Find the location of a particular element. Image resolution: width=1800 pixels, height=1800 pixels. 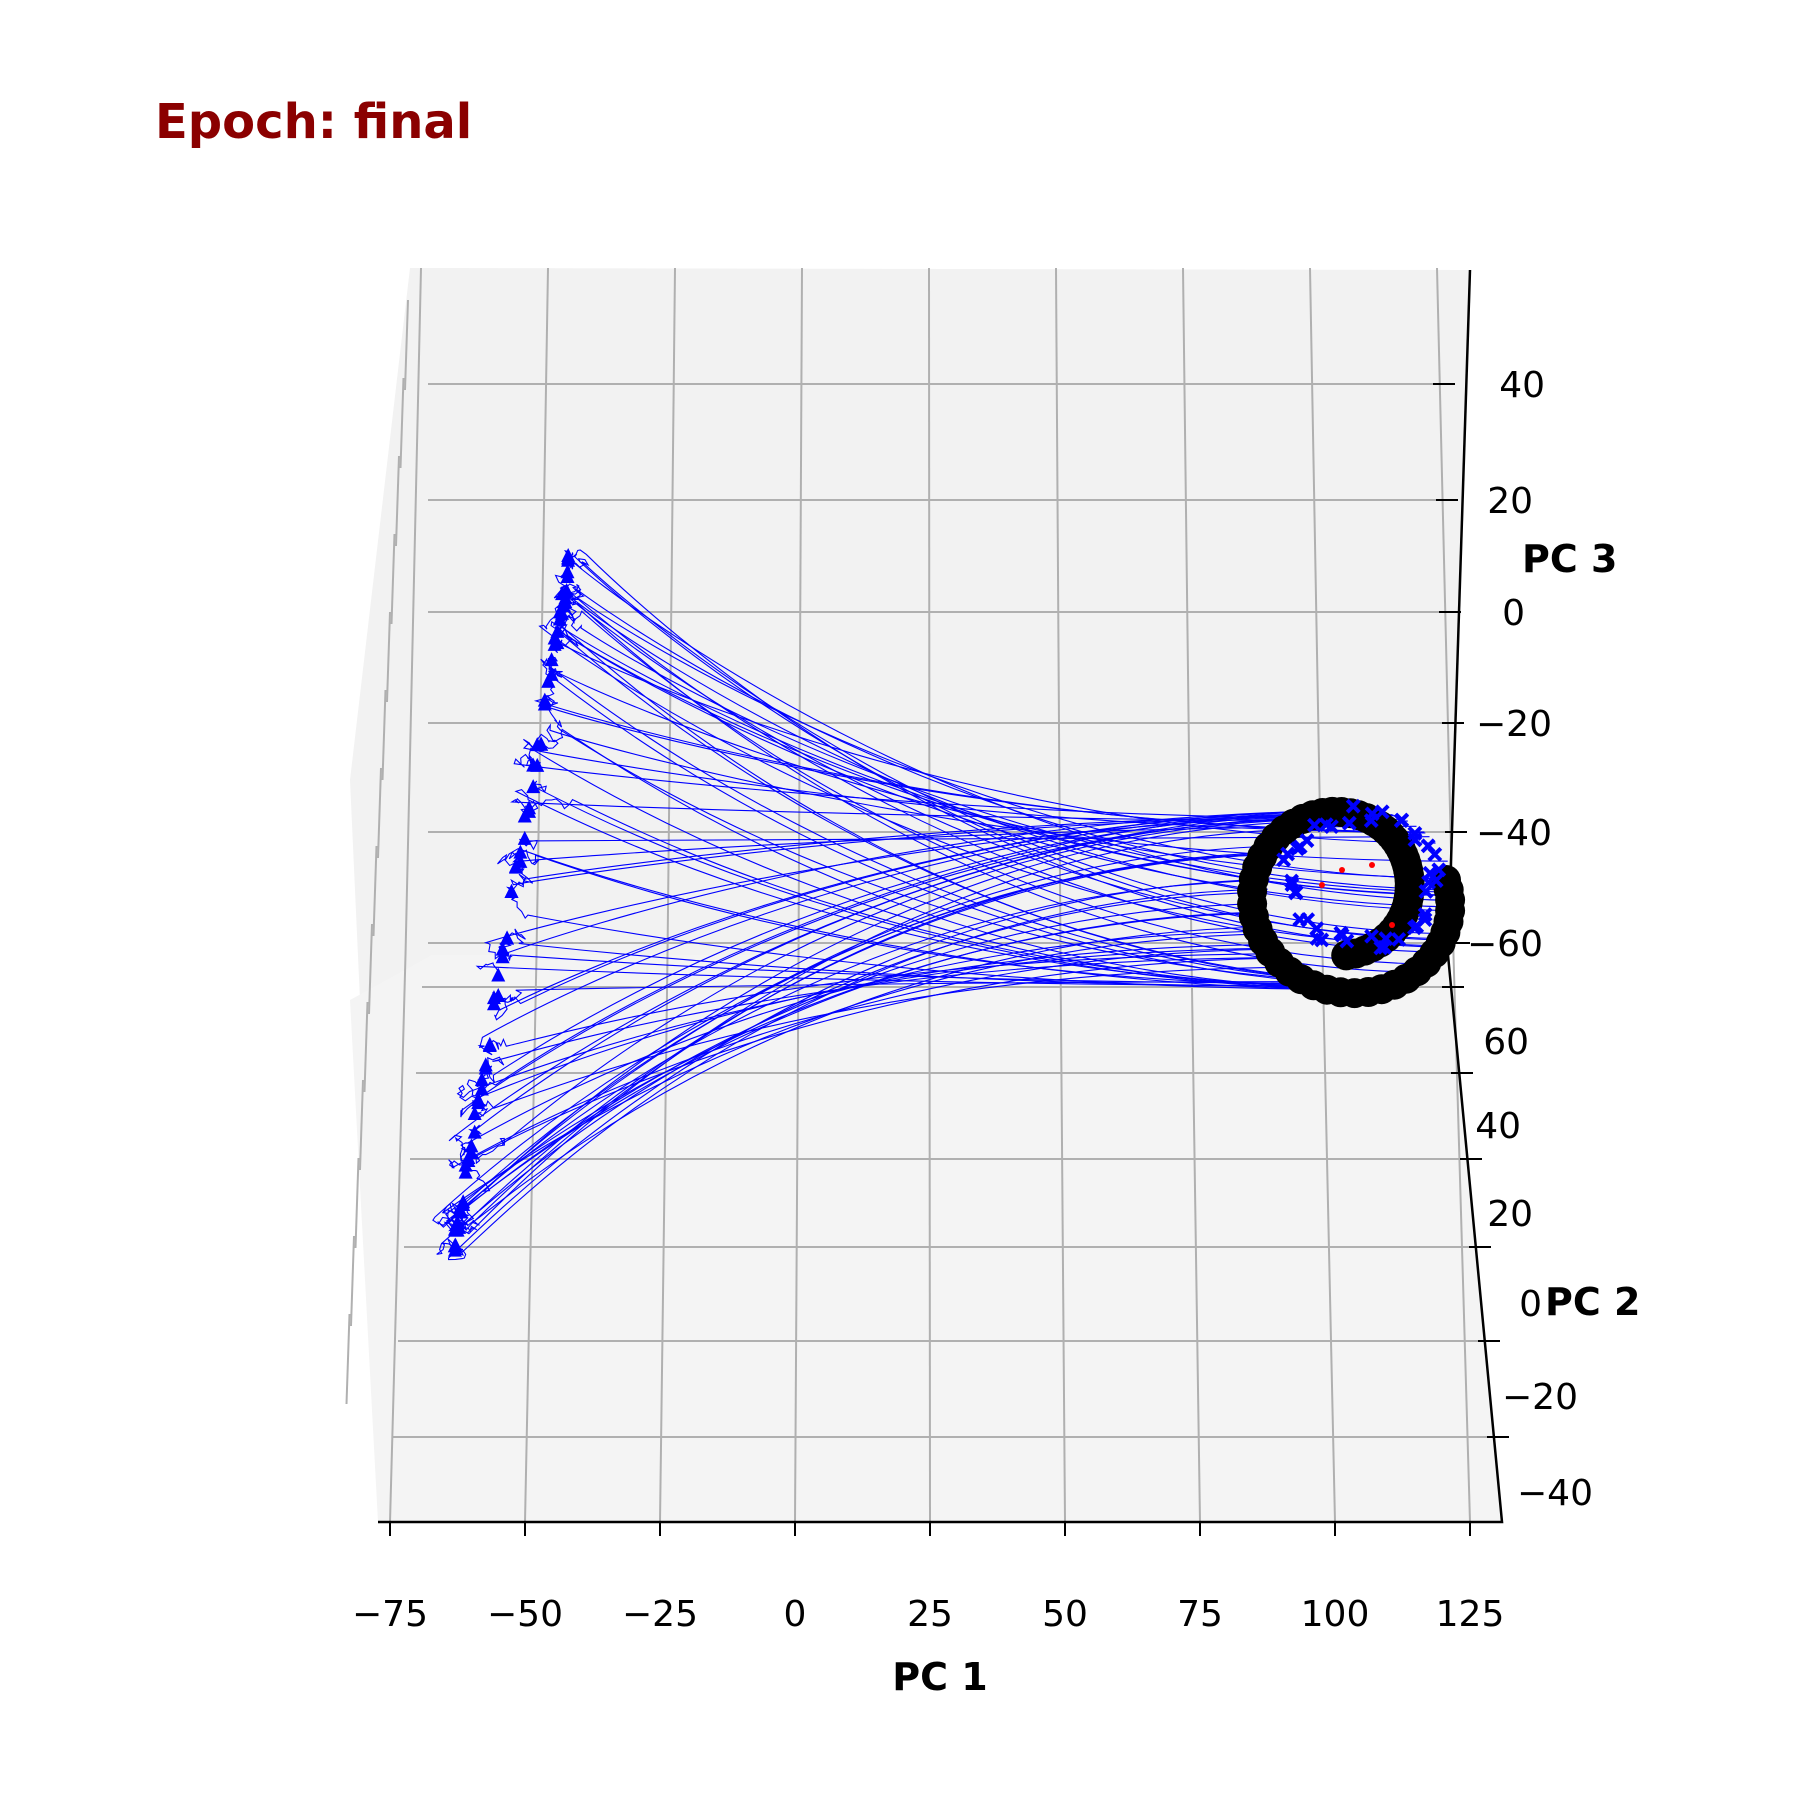

x-tick-label: −50 is located at coordinates (525, 1614).